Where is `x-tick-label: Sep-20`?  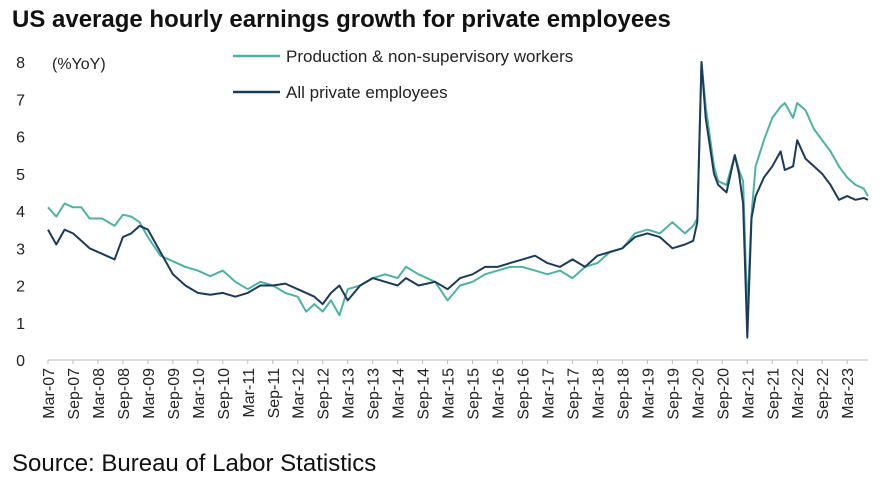
x-tick-label: Sep-20 is located at coordinates (723, 394).